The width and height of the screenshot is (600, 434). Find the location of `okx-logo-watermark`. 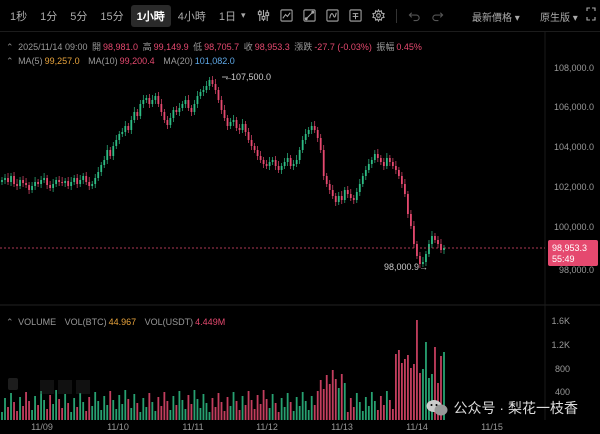

okx-logo-watermark is located at coordinates (49, 386).